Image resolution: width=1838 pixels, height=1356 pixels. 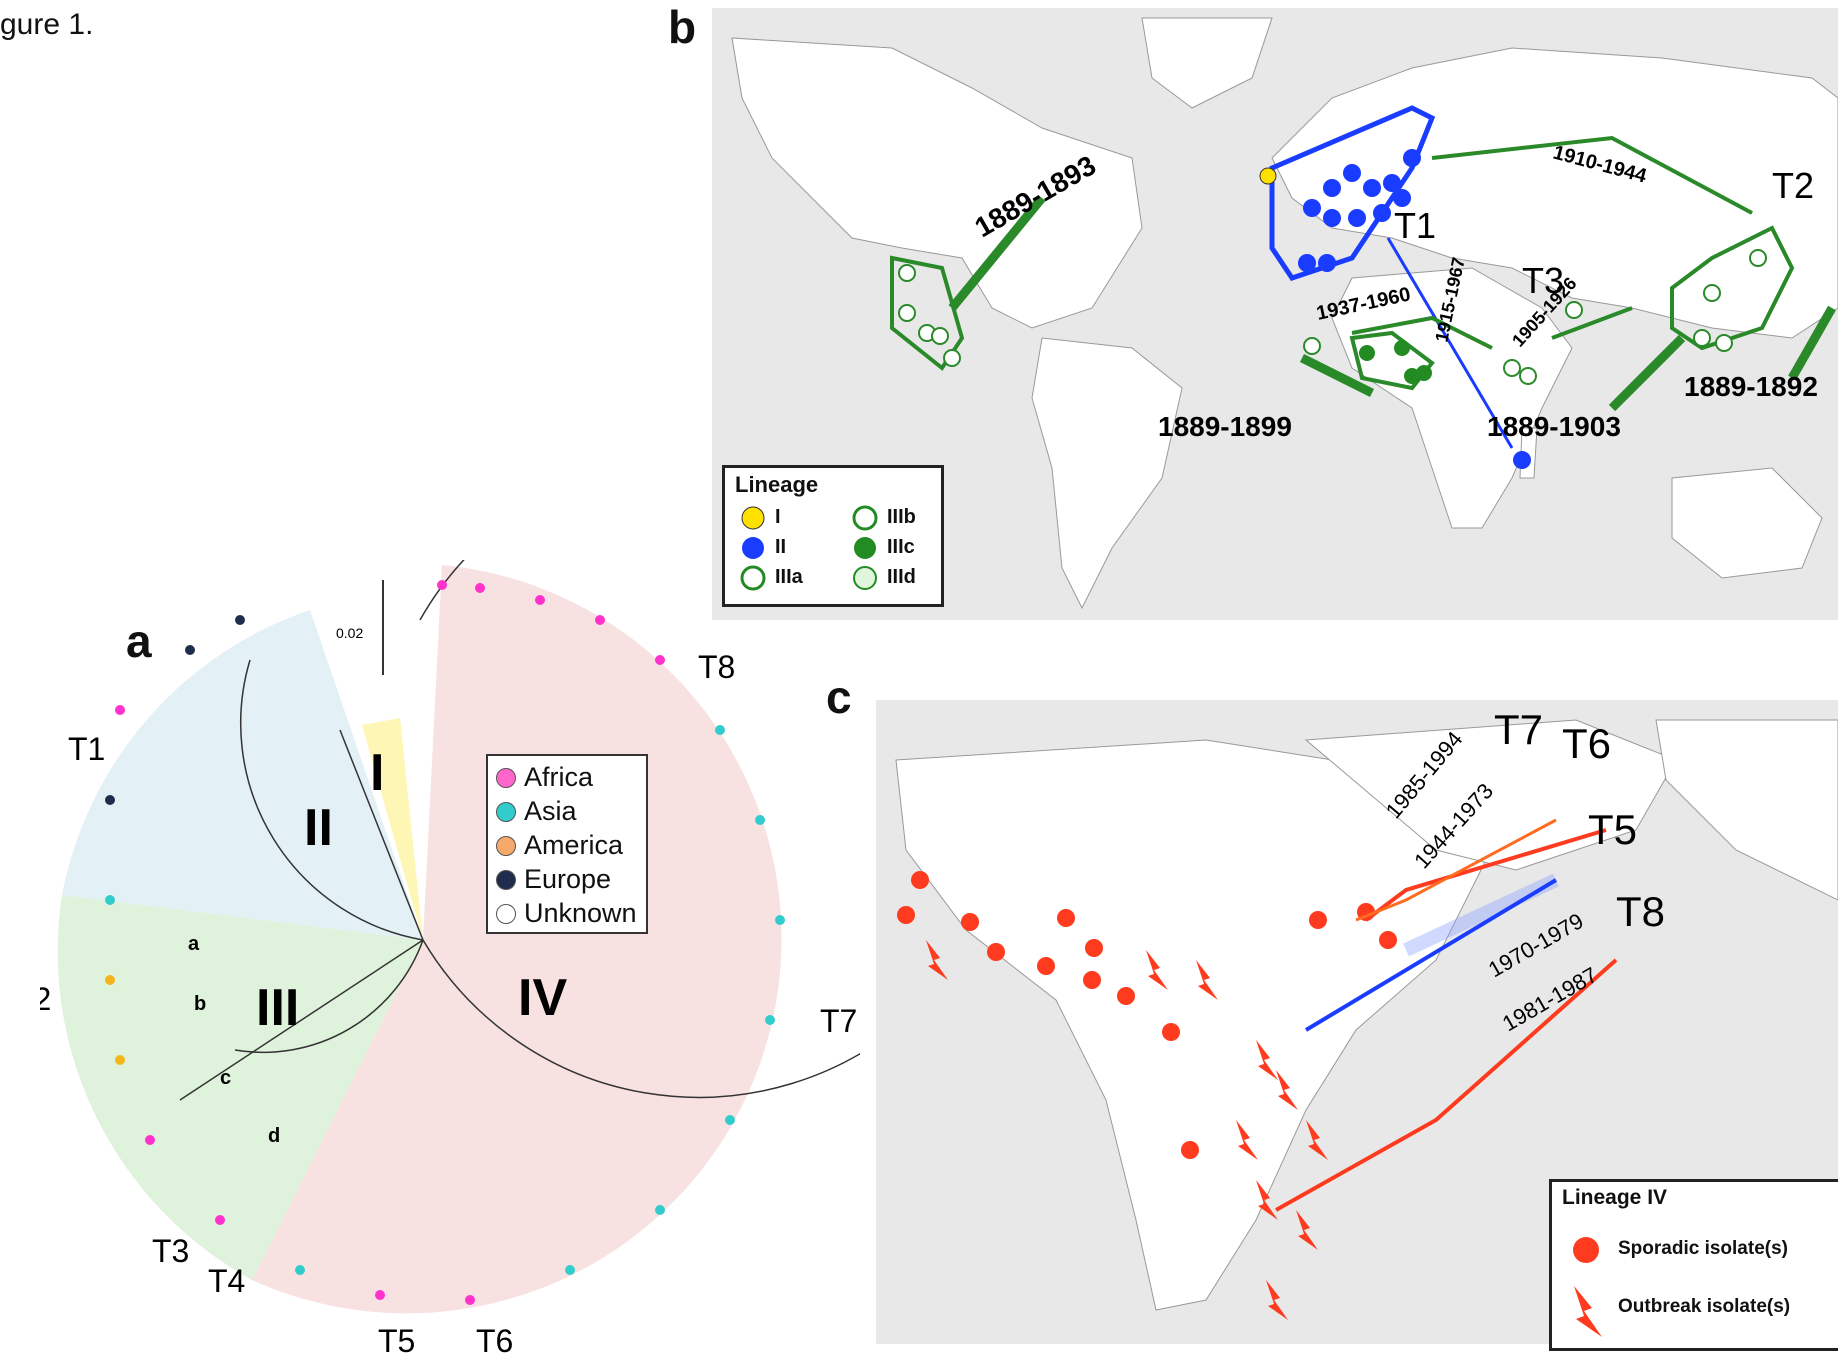 I want to click on legend-sporadic-label: Sporadic isolate(s), so click(x=1703, y=1248).